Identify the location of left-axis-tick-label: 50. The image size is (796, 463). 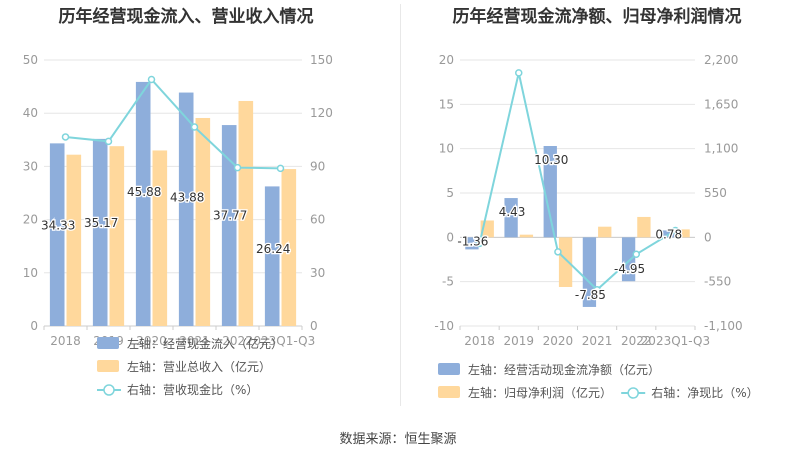
(30, 60).